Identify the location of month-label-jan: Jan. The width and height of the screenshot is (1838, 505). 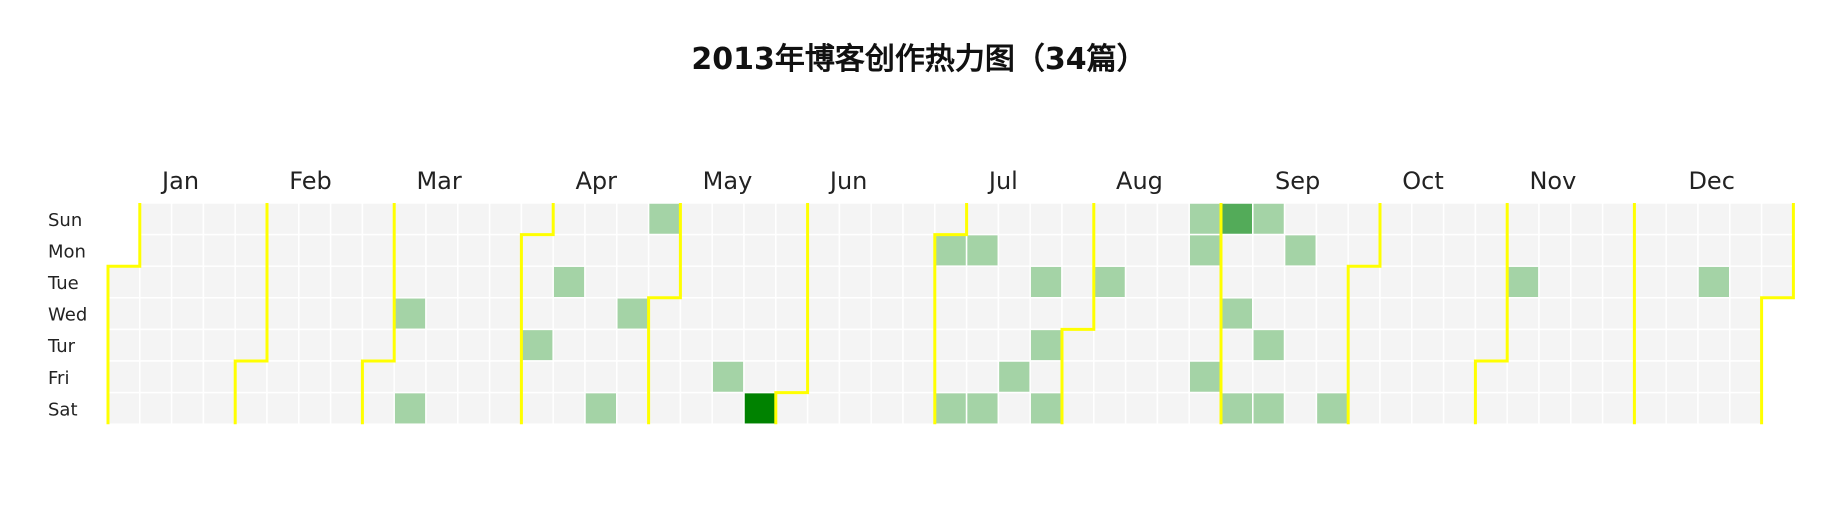
(179, 181).